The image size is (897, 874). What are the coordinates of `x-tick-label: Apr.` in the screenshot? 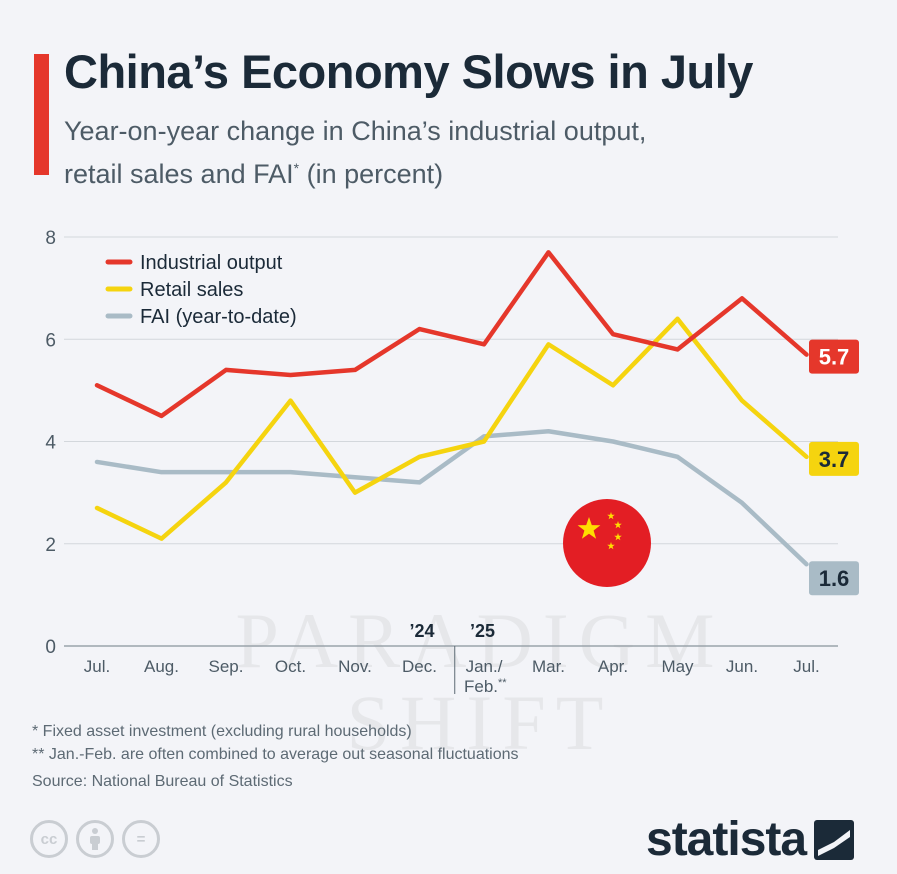 It's located at (613, 666).